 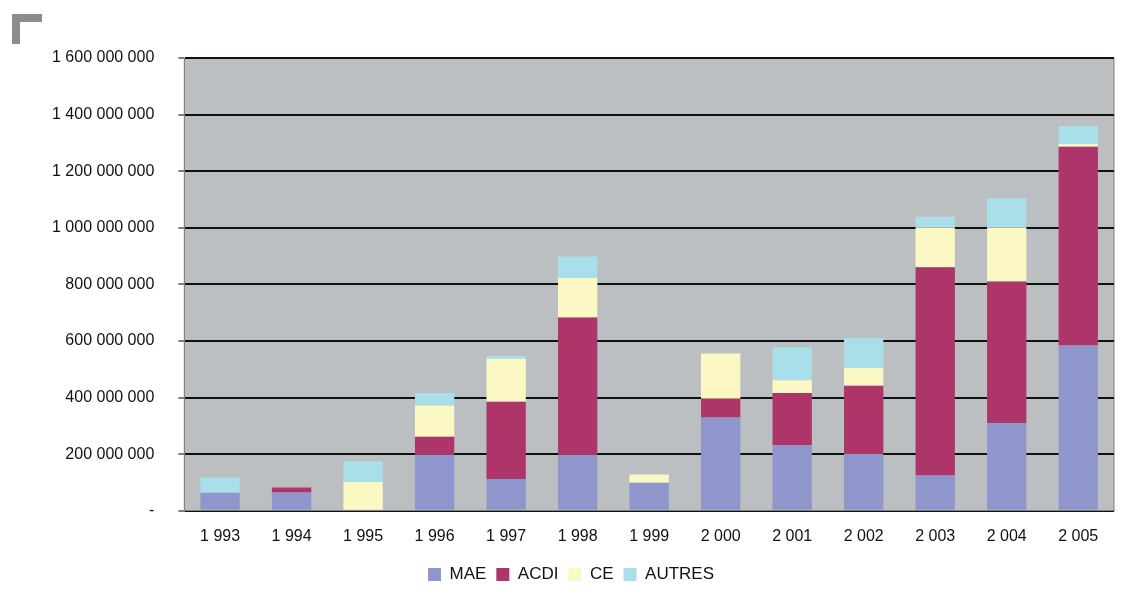 What do you see at coordinates (538, 574) in the screenshot?
I see `legend-label: ACDI` at bounding box center [538, 574].